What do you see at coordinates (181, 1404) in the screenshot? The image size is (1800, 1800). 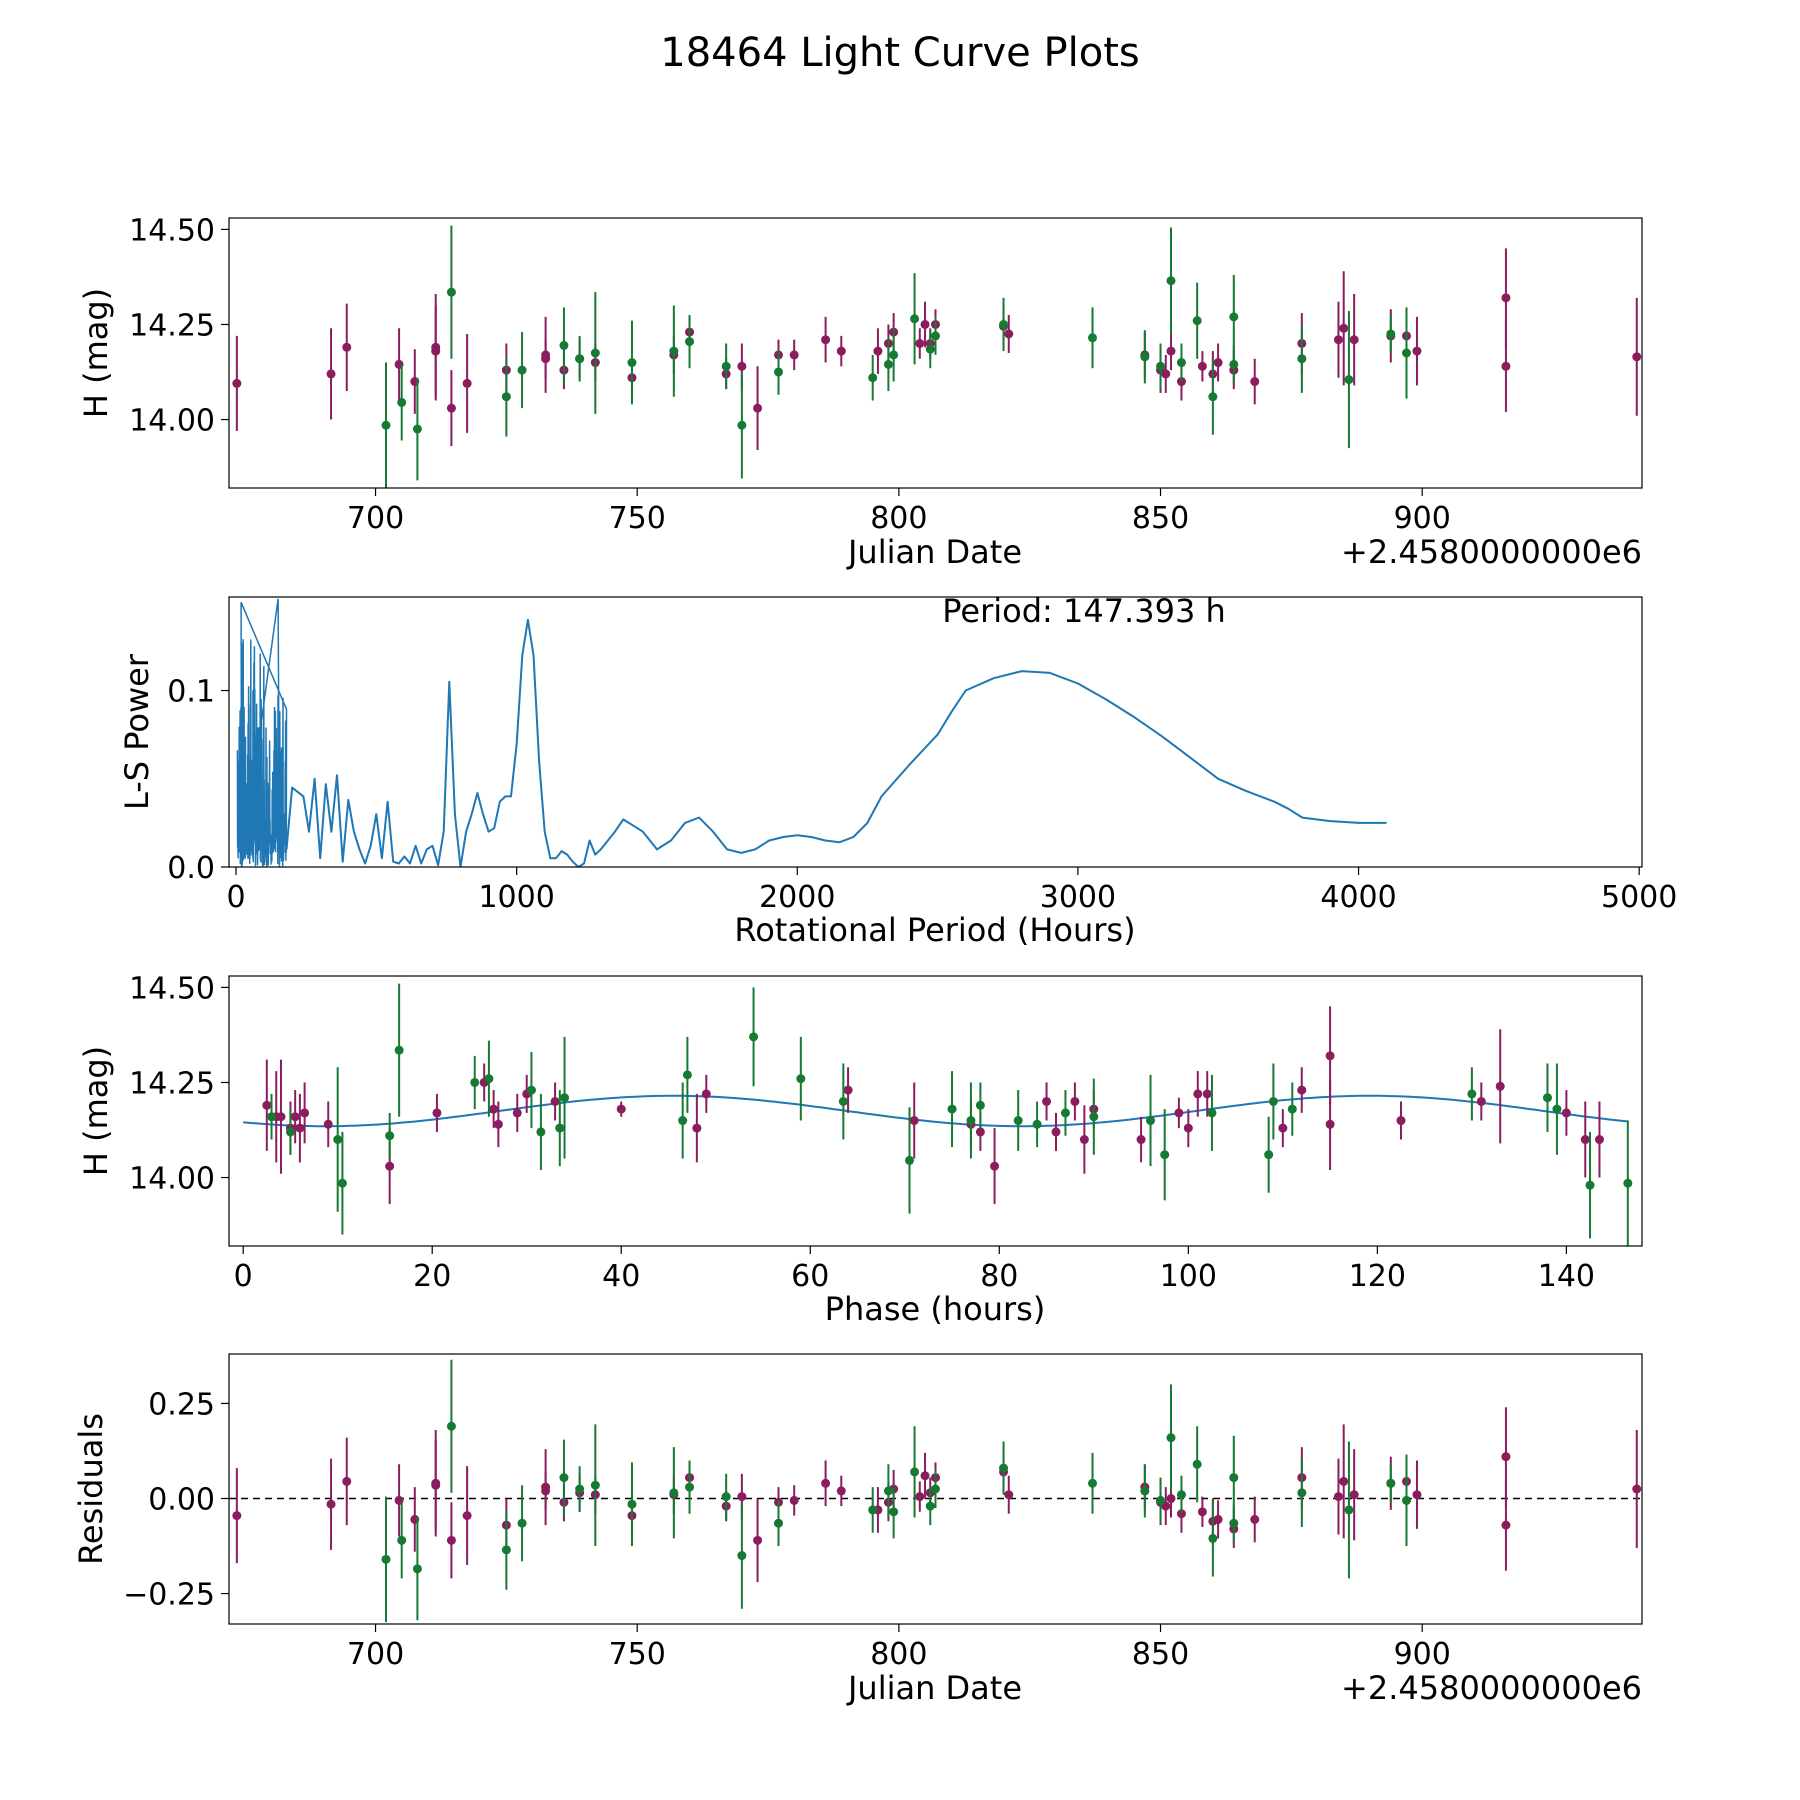 I see `residuals-ytick-label: 0.25` at bounding box center [181, 1404].